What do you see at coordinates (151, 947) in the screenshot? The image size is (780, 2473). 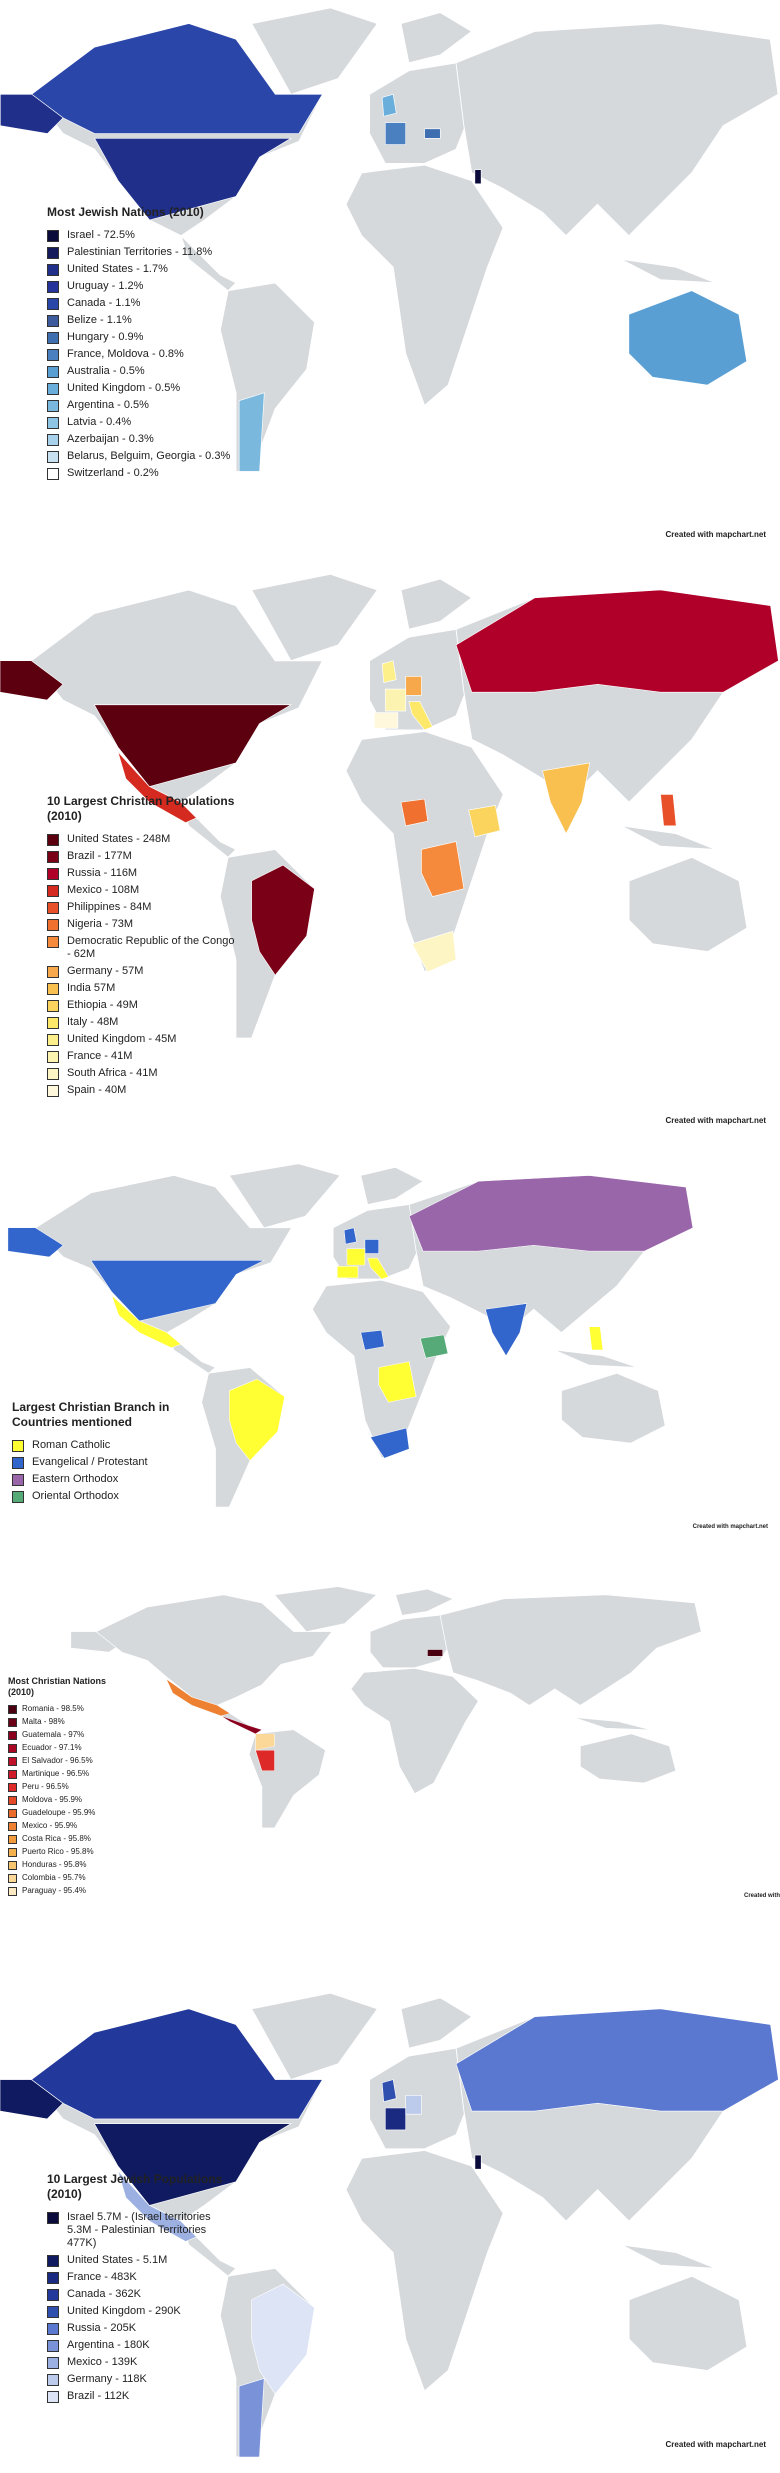 I see `legend-label: Democratic Republic of the Congo - 62M` at bounding box center [151, 947].